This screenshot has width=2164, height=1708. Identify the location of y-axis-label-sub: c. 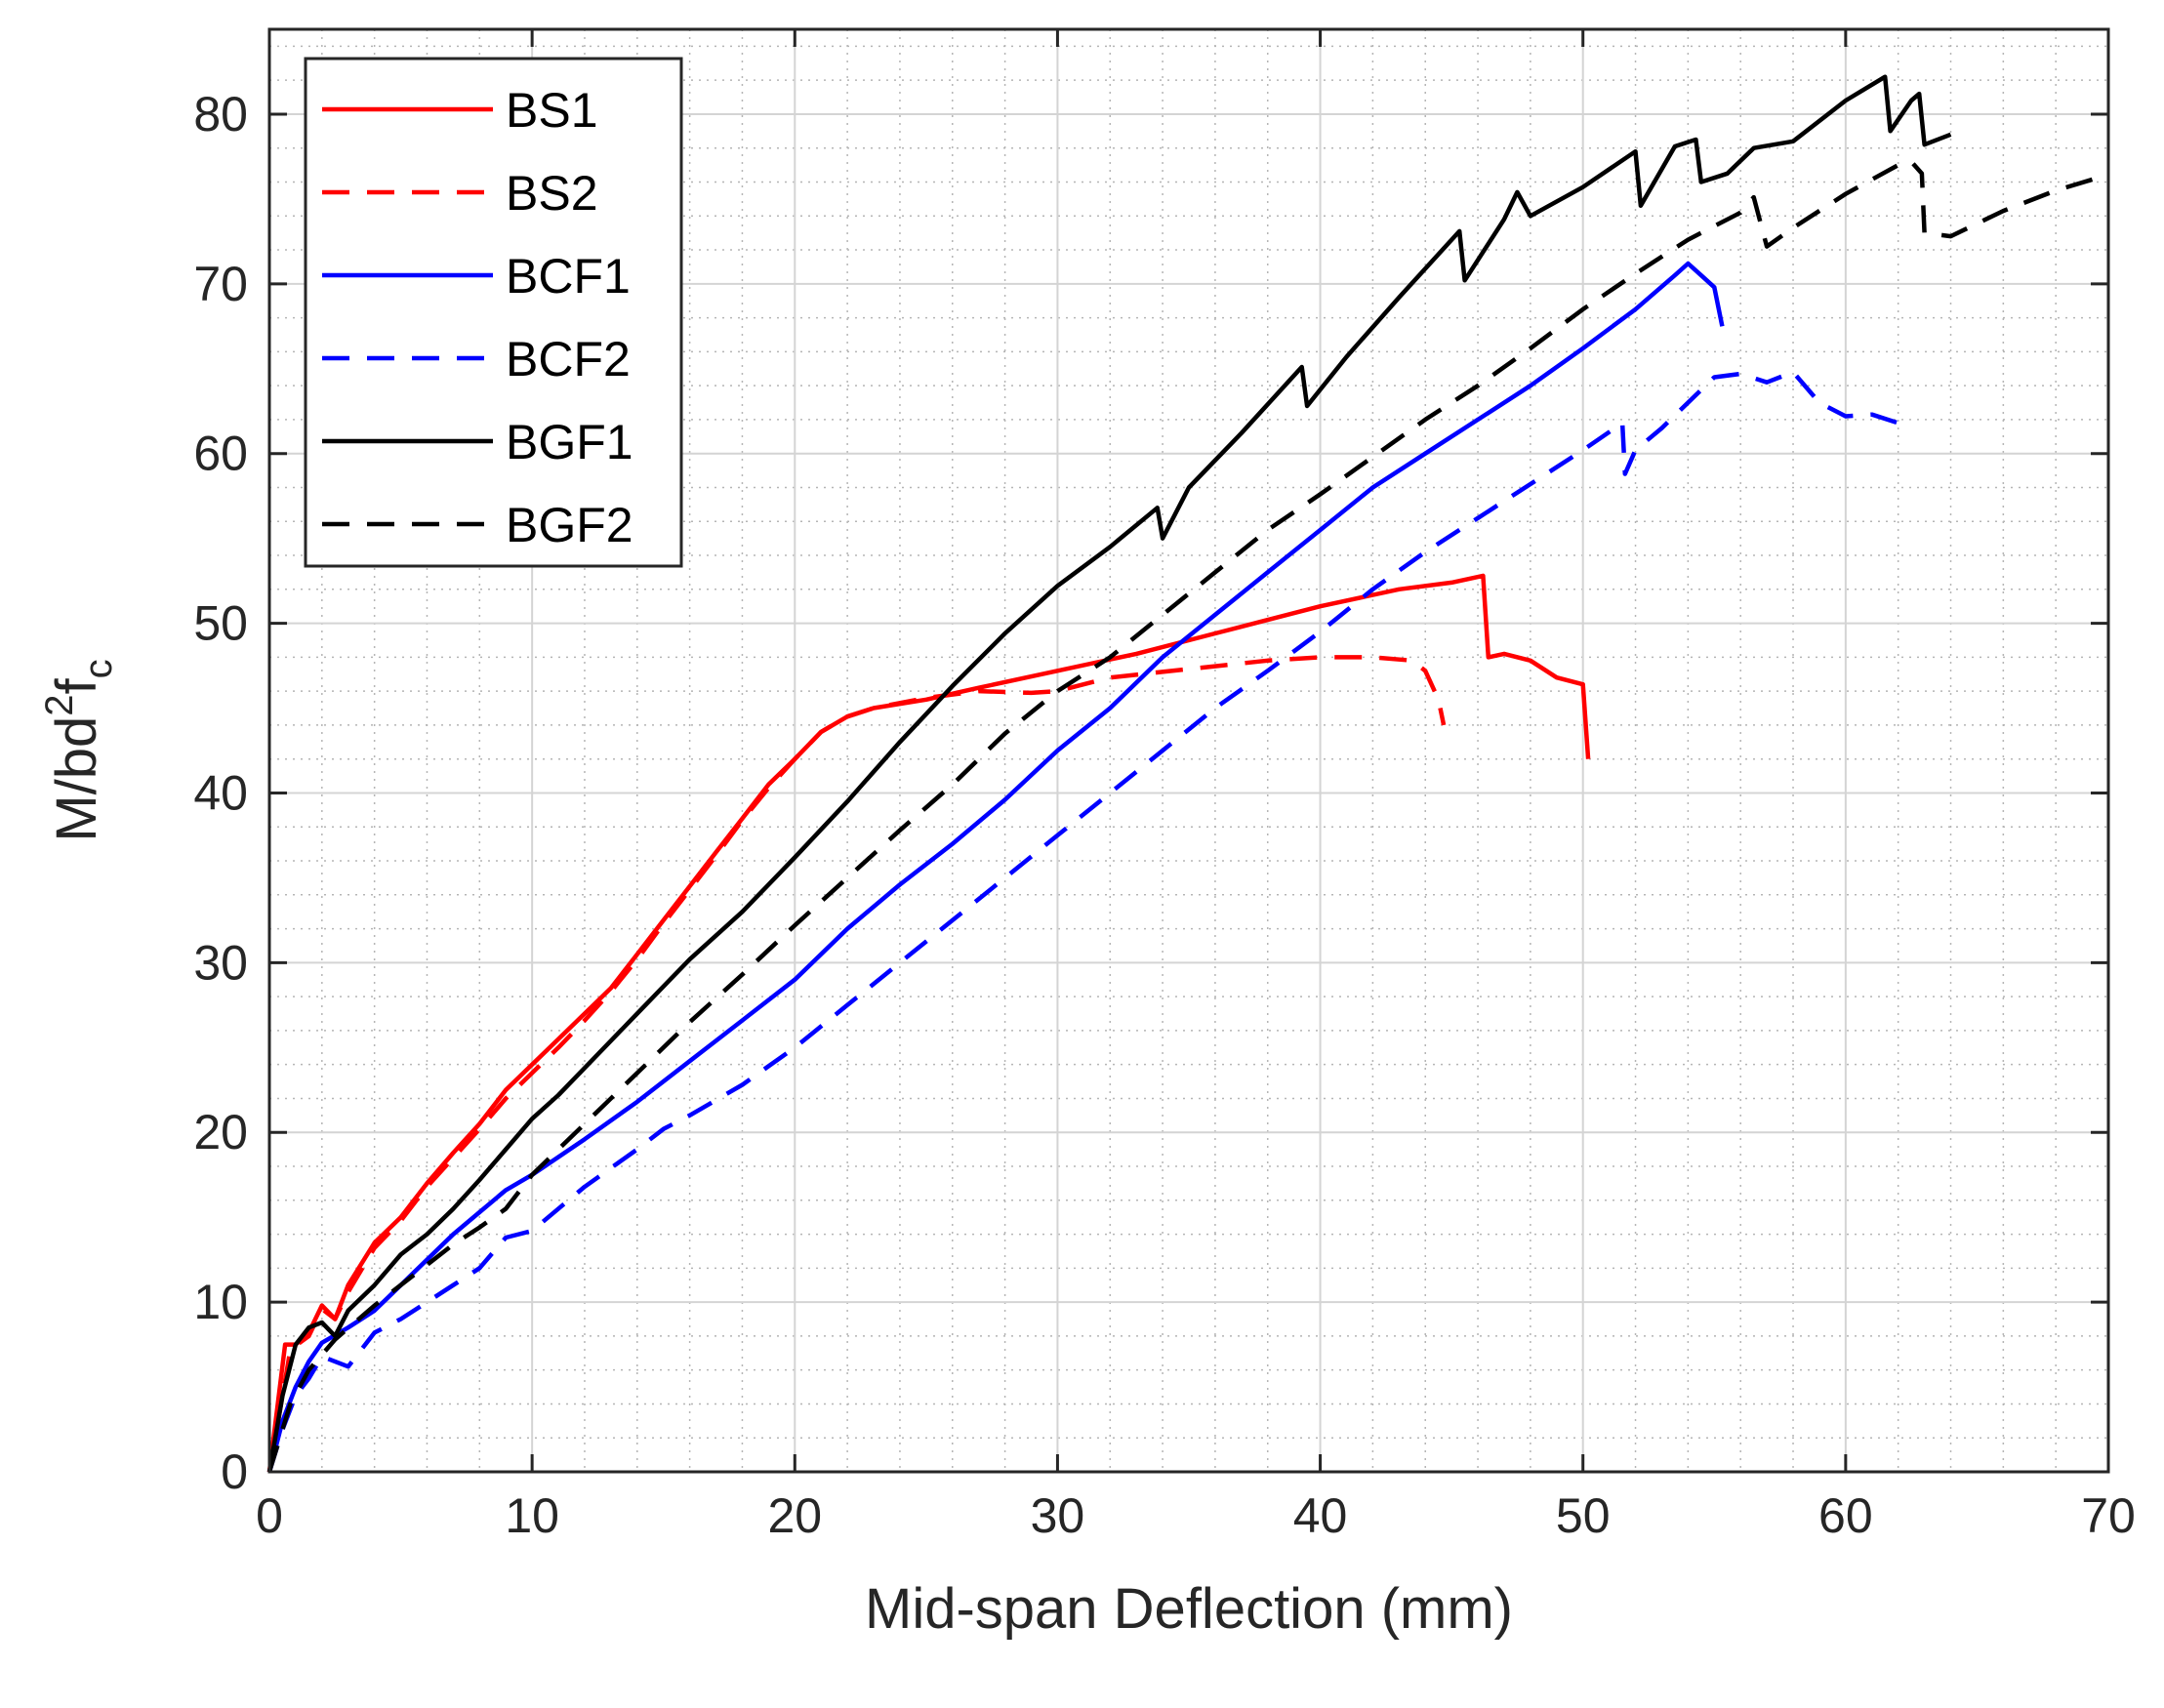
(98, 668).